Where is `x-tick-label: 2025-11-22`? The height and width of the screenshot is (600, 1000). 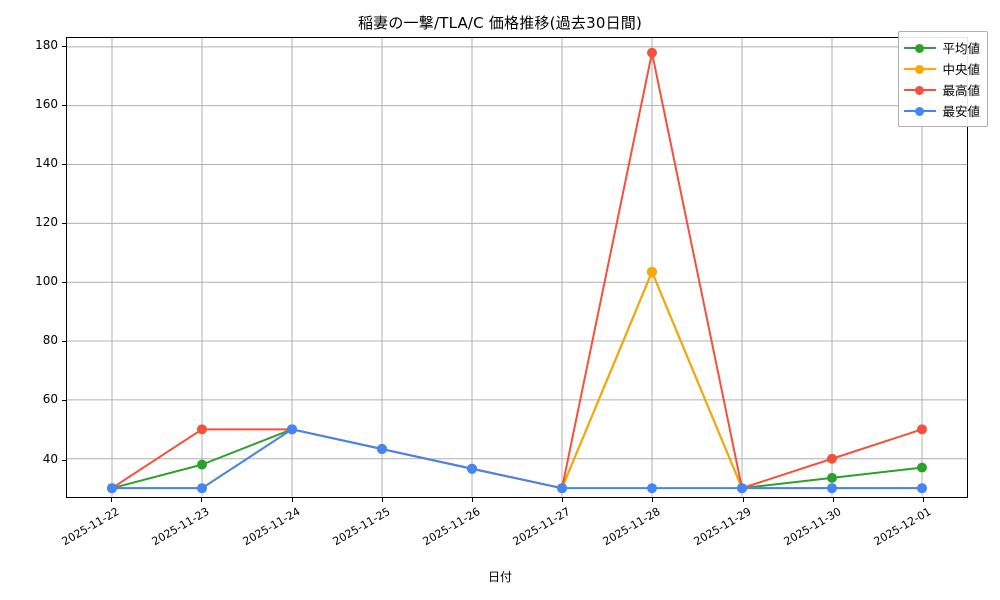
x-tick-label: 2025-11-22 is located at coordinates (90, 527).